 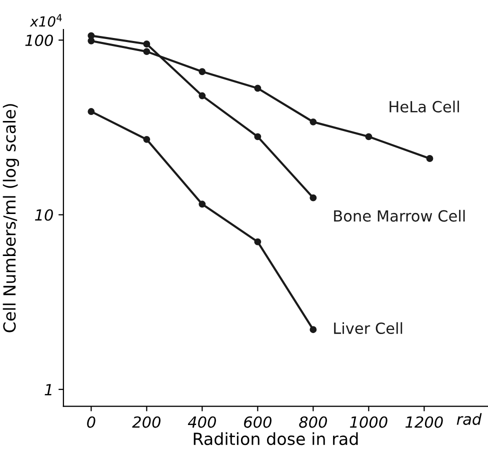 What do you see at coordinates (39, 40) in the screenshot?
I see `y-tick-label: 100` at bounding box center [39, 40].